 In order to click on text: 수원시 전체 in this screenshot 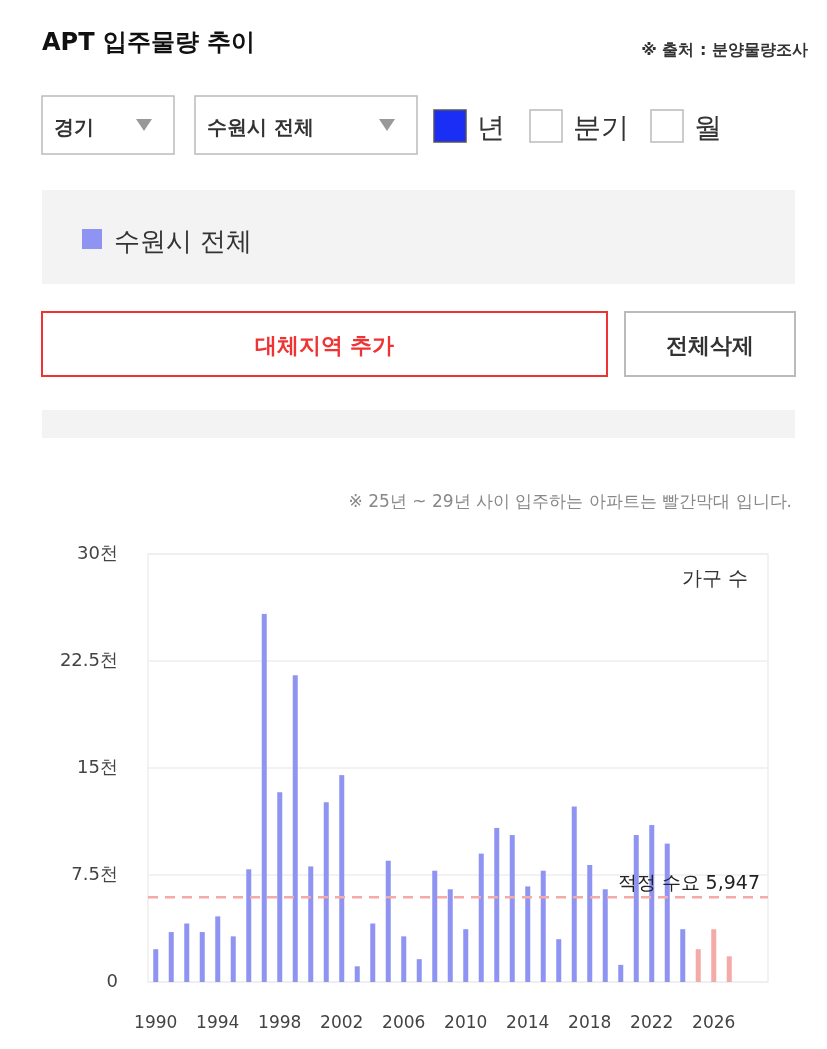, I will do `click(260, 127)`.